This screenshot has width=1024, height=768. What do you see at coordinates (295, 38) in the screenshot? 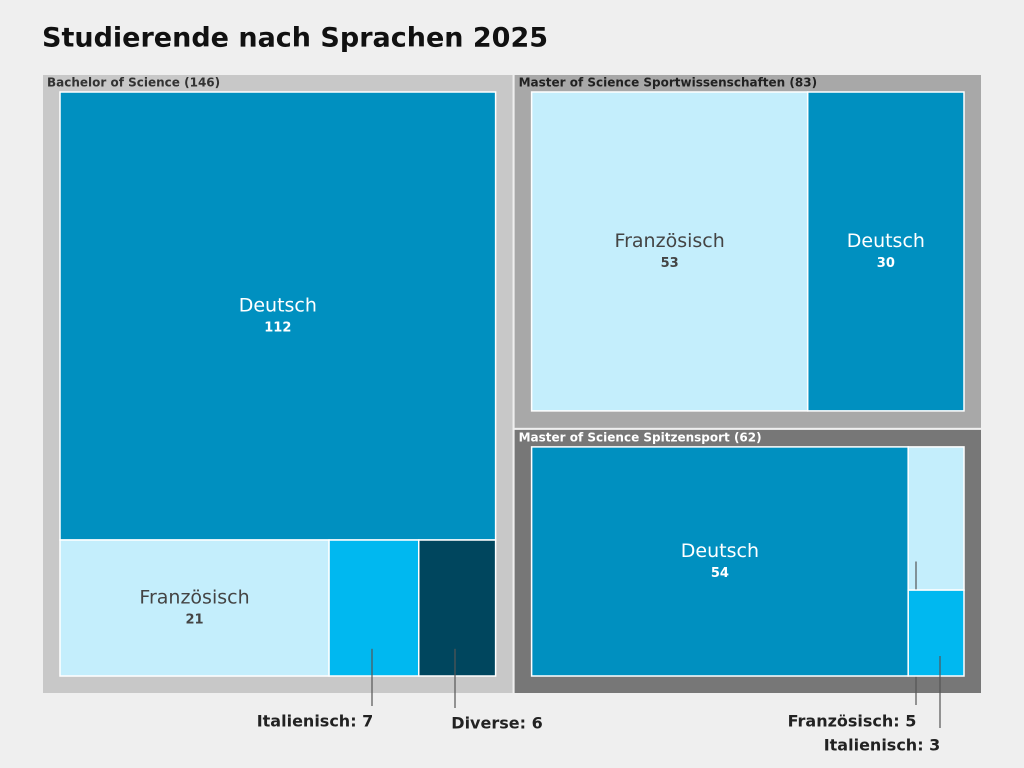
I see `chart-title: Studierende nach Sprachen 2025` at bounding box center [295, 38].